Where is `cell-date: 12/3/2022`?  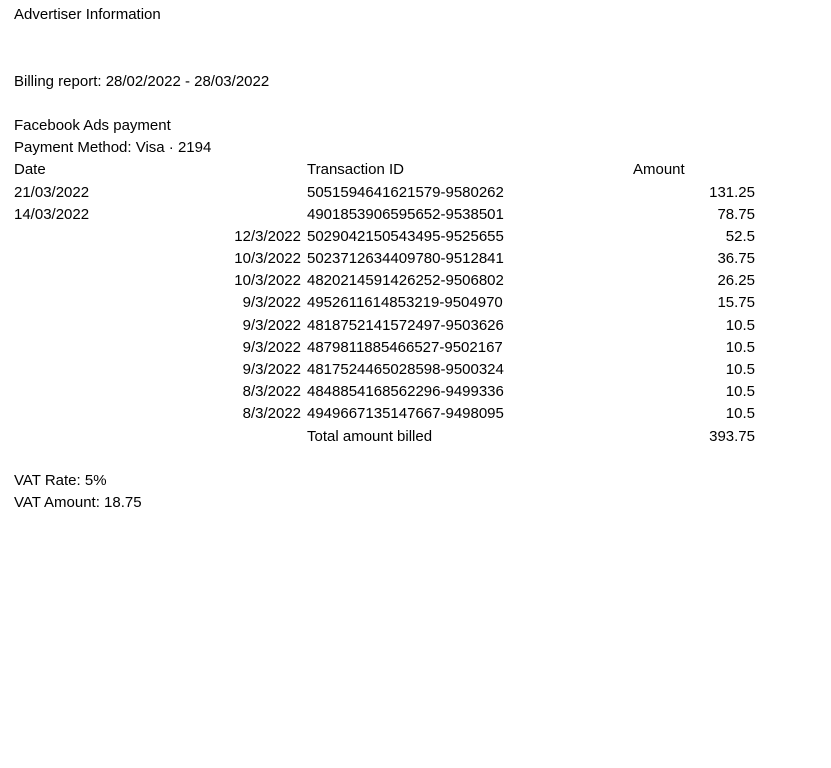 cell-date: 12/3/2022 is located at coordinates (267, 236).